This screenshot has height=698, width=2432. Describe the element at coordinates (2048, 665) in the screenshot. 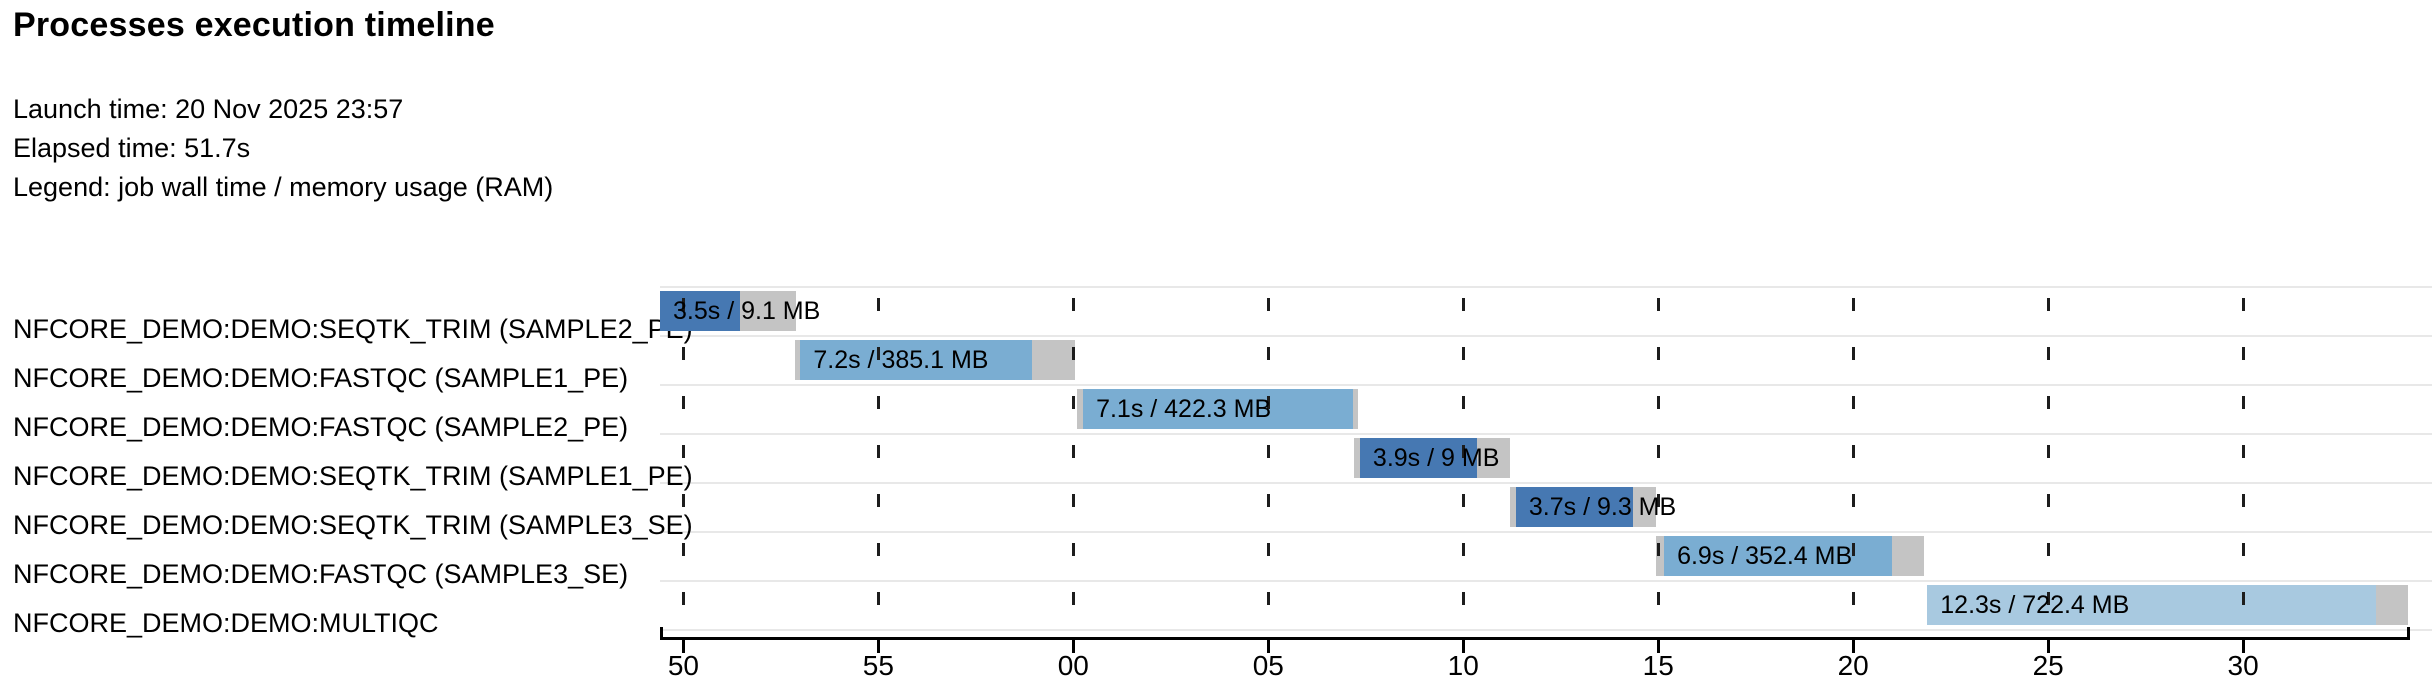

I see `axis-tick-label: 25` at that location.